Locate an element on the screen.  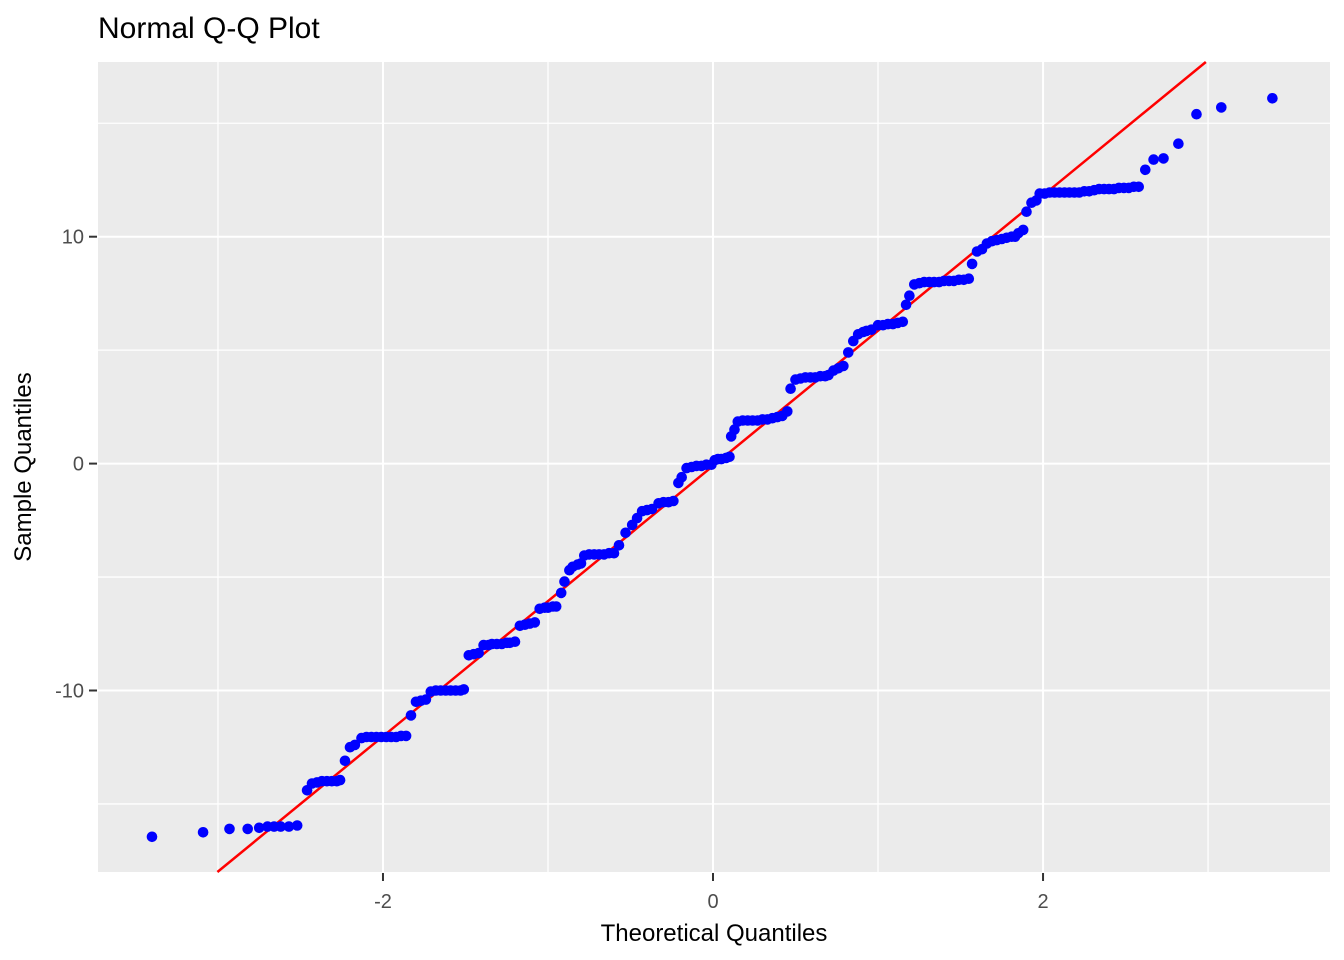
x-axis-tick-labels: -2 0 2 is located at coordinates (711, 902).